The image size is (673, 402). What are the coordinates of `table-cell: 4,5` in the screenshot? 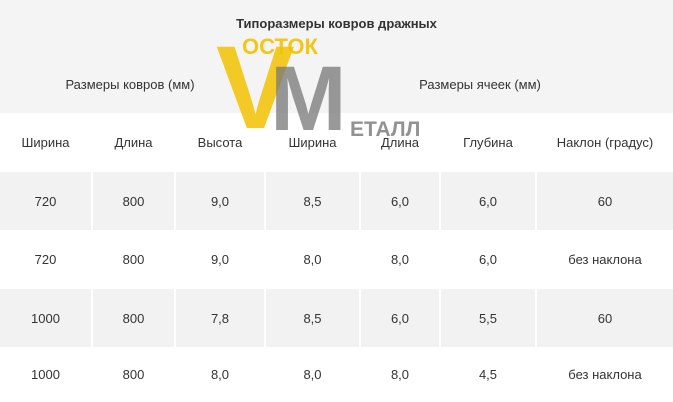 It's located at (489, 374).